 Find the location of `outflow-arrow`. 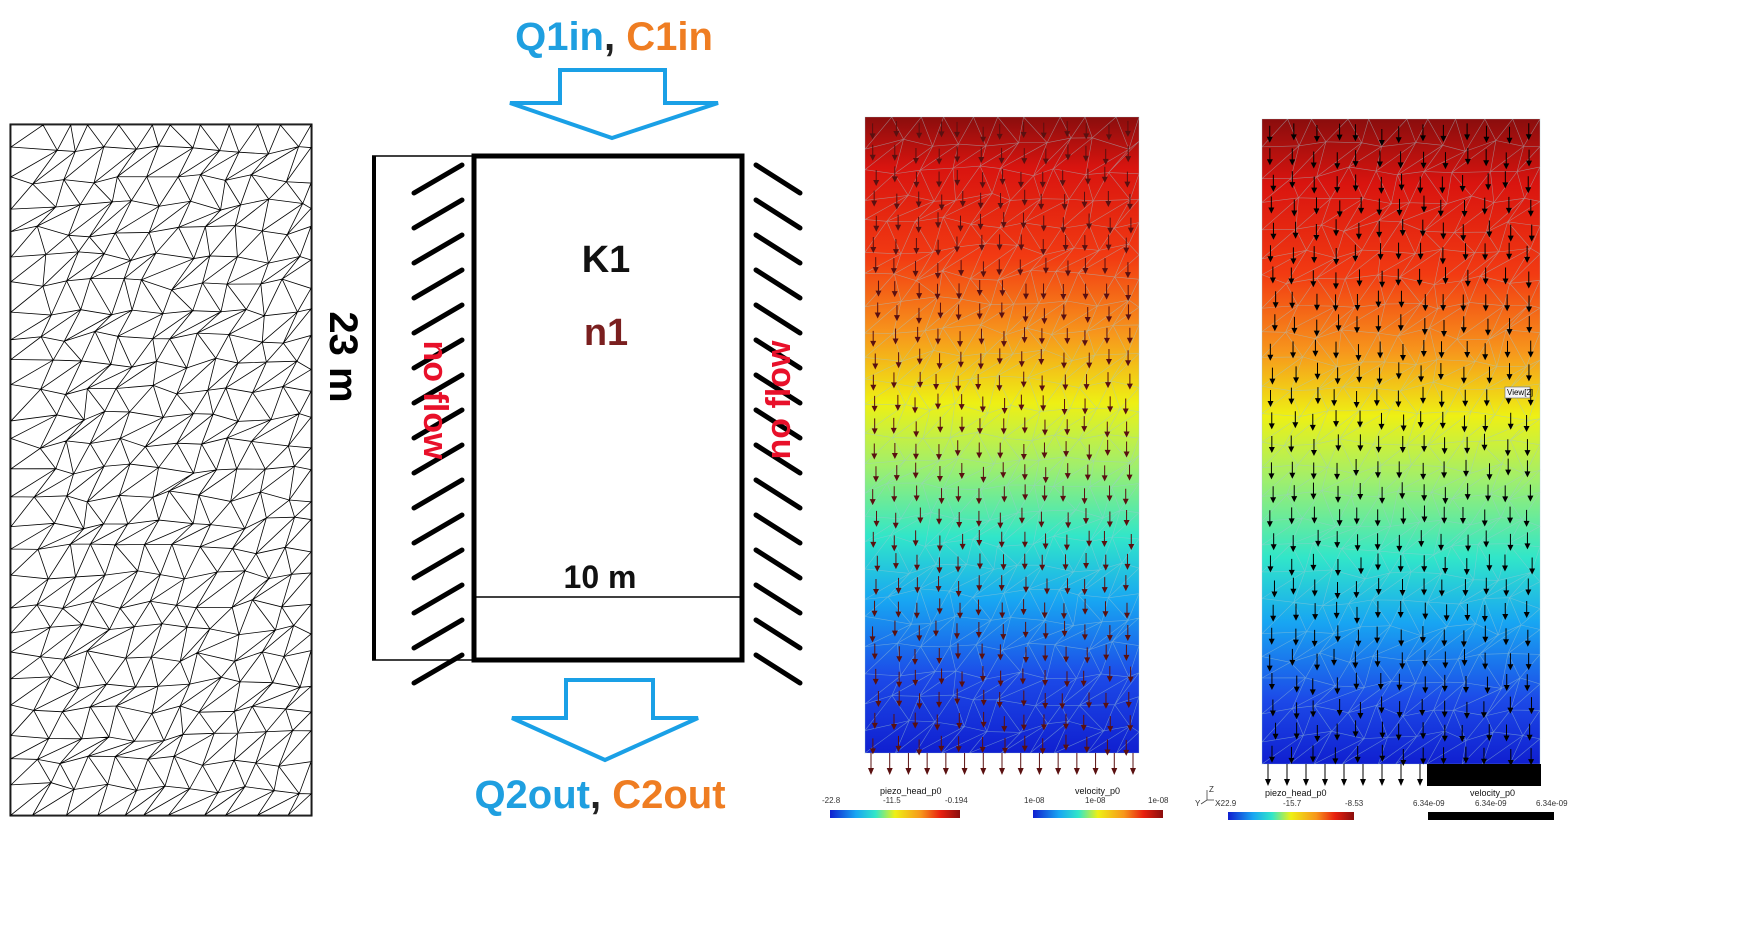

outflow-arrow is located at coordinates (605, 720).